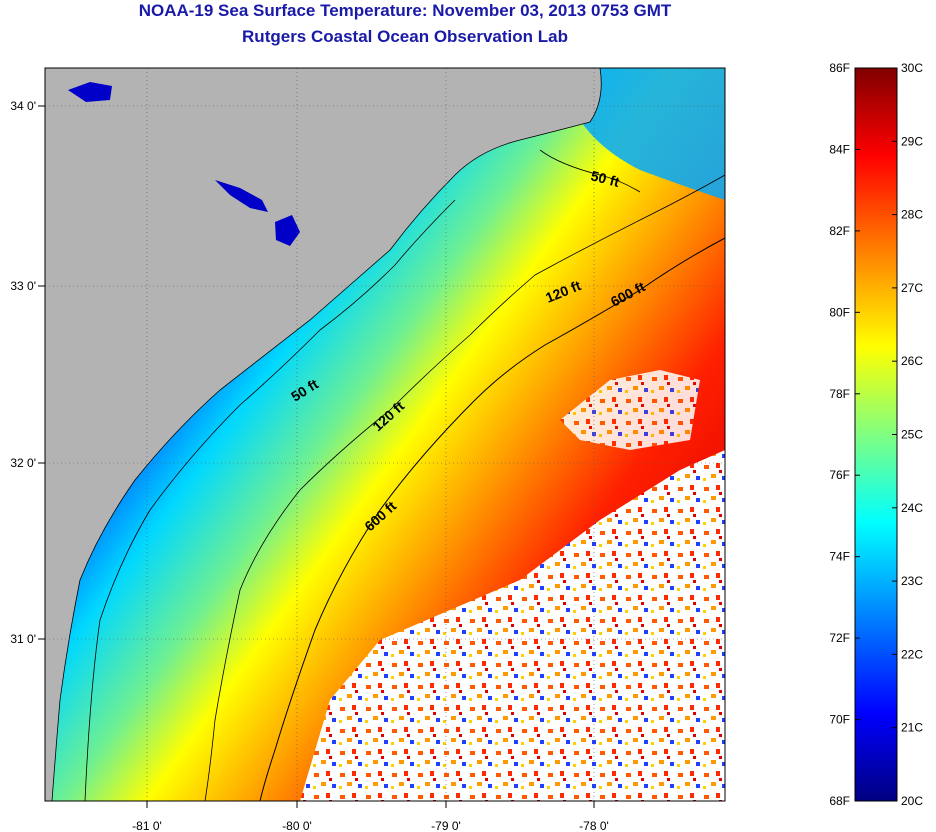  I want to click on colorbar-label-celsius: 21C, so click(912, 728).